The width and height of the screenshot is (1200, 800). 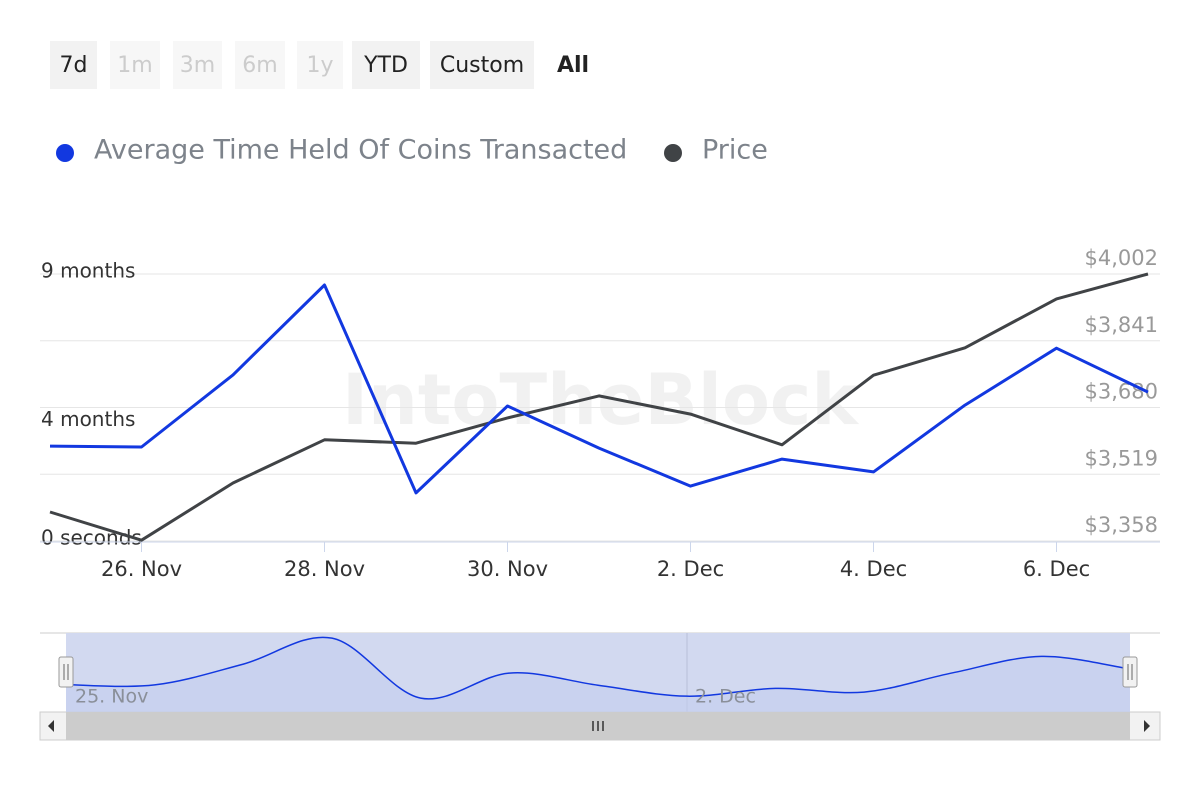 I want to click on y2-tick-label: $3,519, so click(x=1121, y=458).